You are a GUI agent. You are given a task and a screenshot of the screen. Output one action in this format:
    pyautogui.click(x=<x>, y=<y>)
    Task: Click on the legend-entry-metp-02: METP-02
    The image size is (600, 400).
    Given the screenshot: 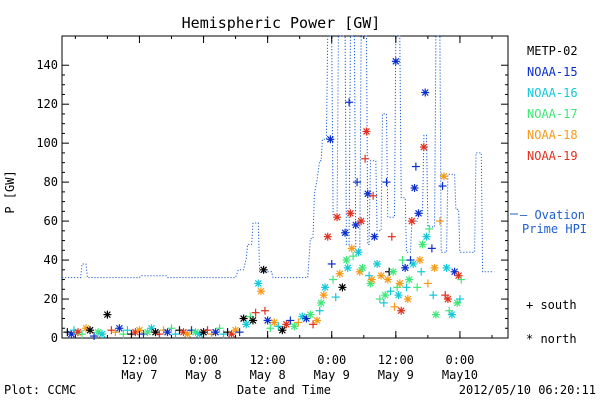 What is the action you would take?
    pyautogui.click(x=552, y=51)
    